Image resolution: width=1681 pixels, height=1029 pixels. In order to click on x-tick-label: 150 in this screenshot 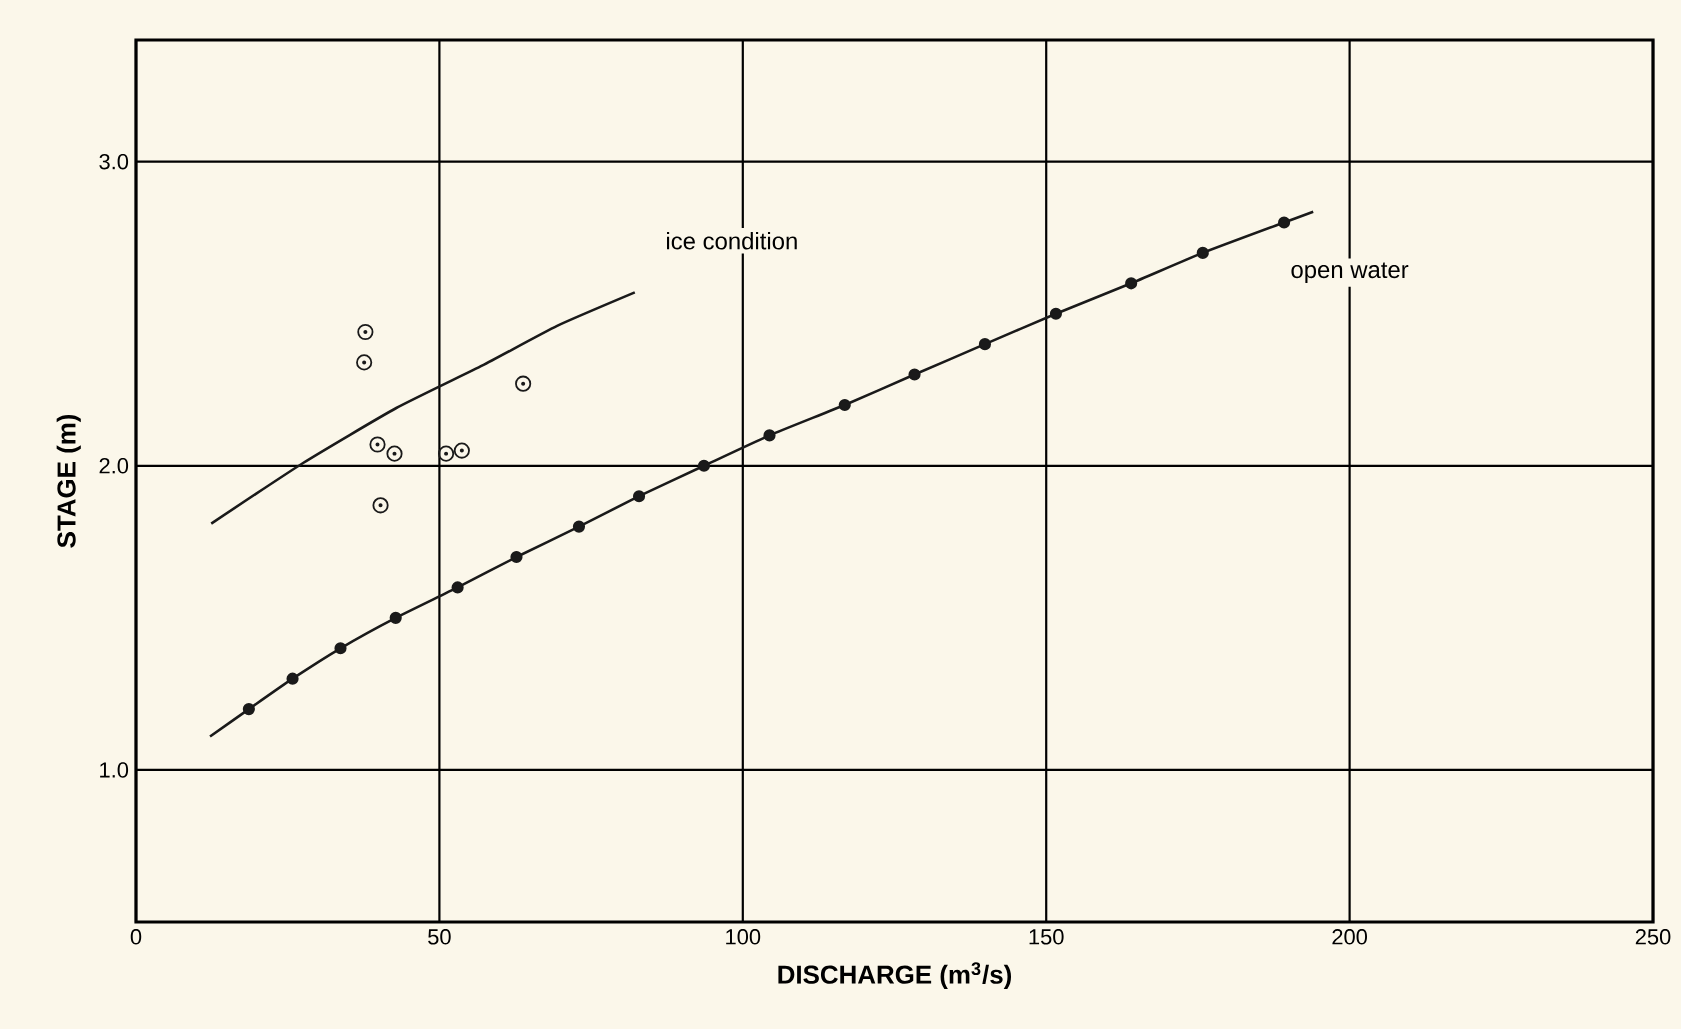, I will do `click(1046, 937)`.